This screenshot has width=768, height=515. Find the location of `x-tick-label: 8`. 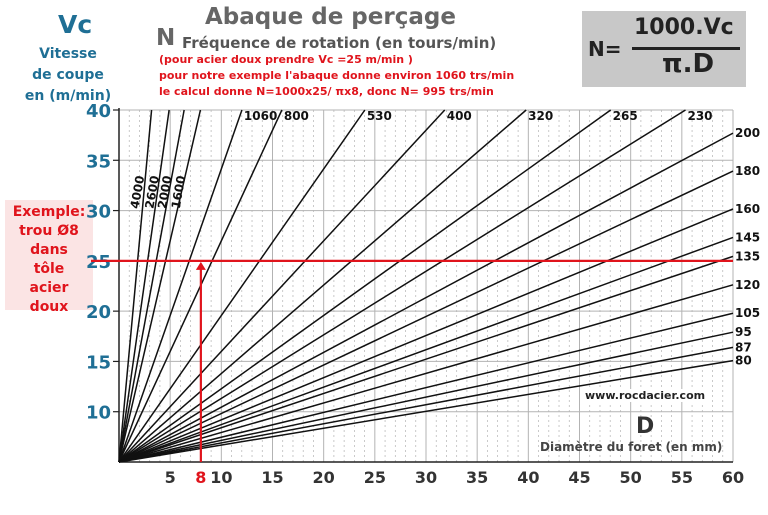

x-tick-label: 8 is located at coordinates (200, 477).